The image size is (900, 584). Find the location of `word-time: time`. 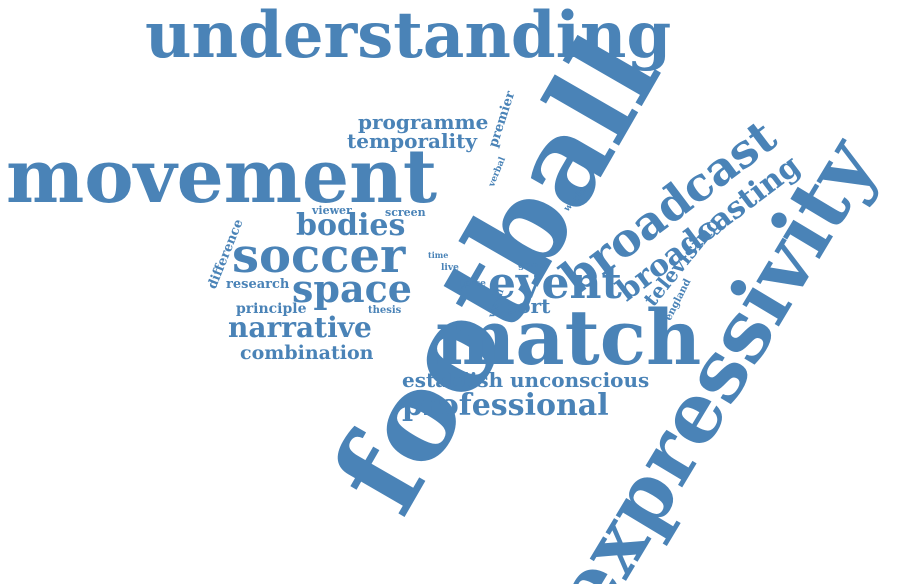

word-time: time is located at coordinates (438, 255).